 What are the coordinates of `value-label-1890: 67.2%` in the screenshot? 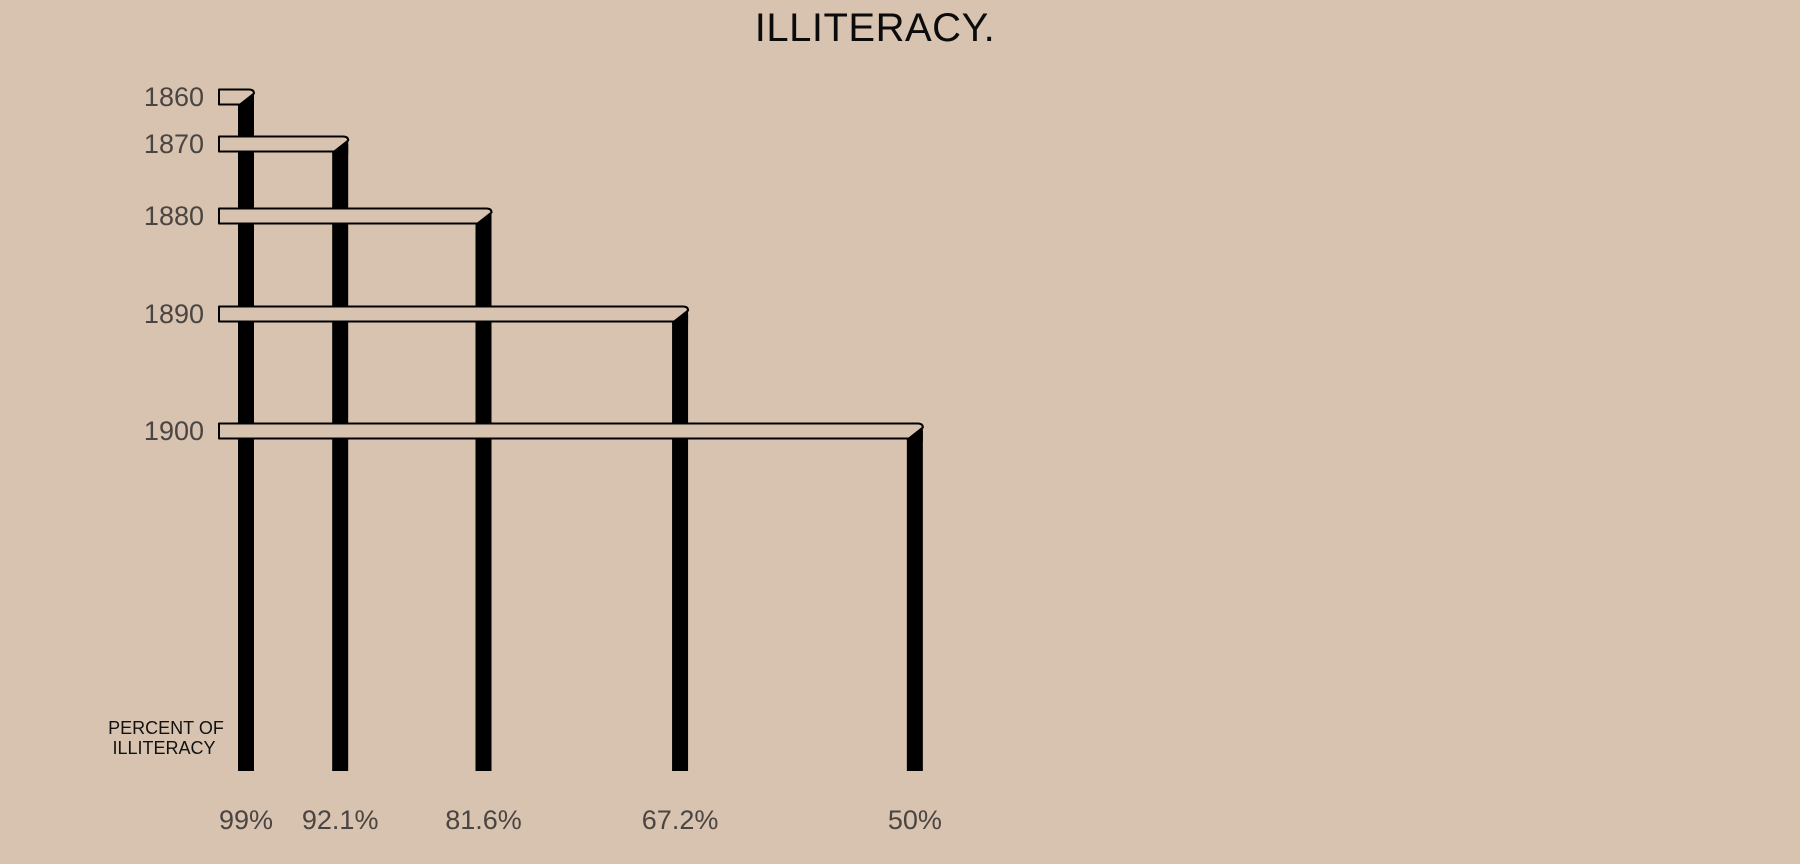 It's located at (680, 820).